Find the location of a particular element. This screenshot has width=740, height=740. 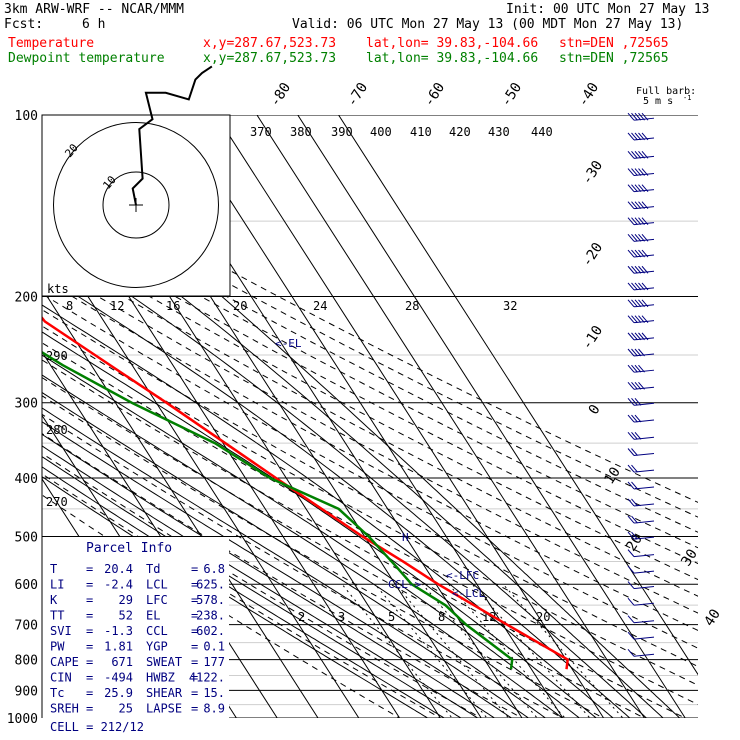

annotation-lfc: <-LFC is located at coordinates (462, 575).